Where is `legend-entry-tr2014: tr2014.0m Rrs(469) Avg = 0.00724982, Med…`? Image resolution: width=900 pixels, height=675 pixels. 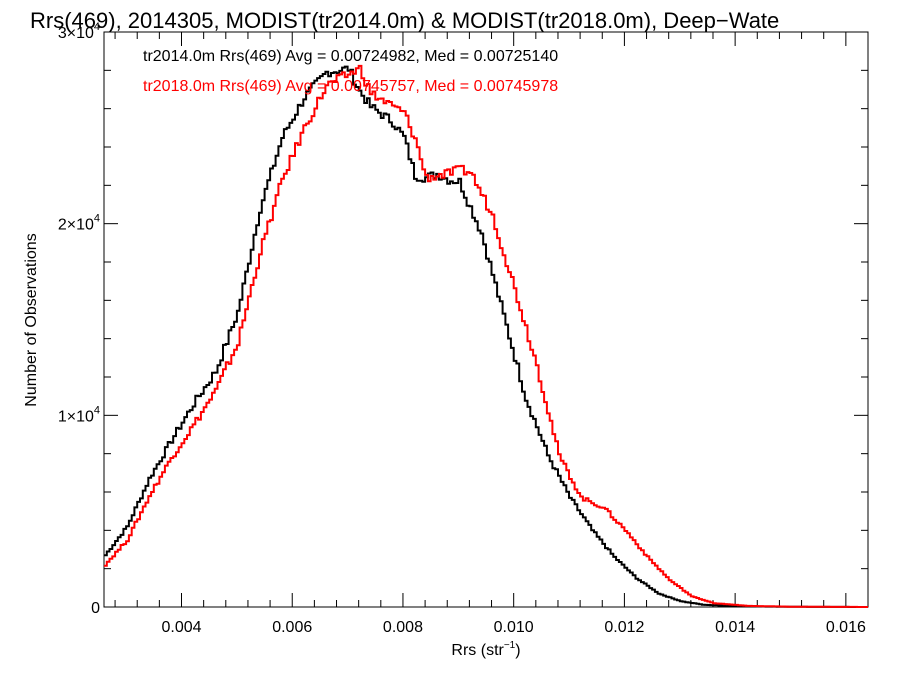 legend-entry-tr2014: tr2014.0m Rrs(469) Avg = 0.00724982, Med… is located at coordinates (350, 56).